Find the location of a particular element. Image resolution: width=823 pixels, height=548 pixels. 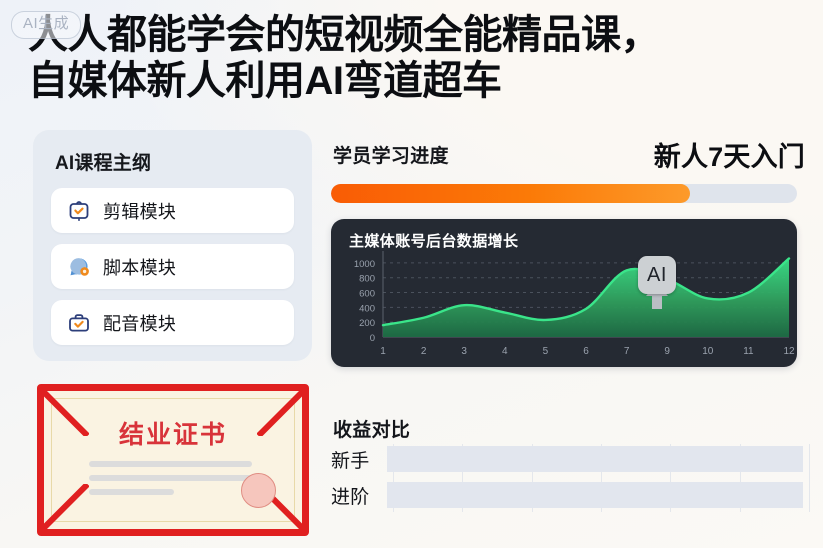

module-label: 配音模块 is located at coordinates (140, 323).